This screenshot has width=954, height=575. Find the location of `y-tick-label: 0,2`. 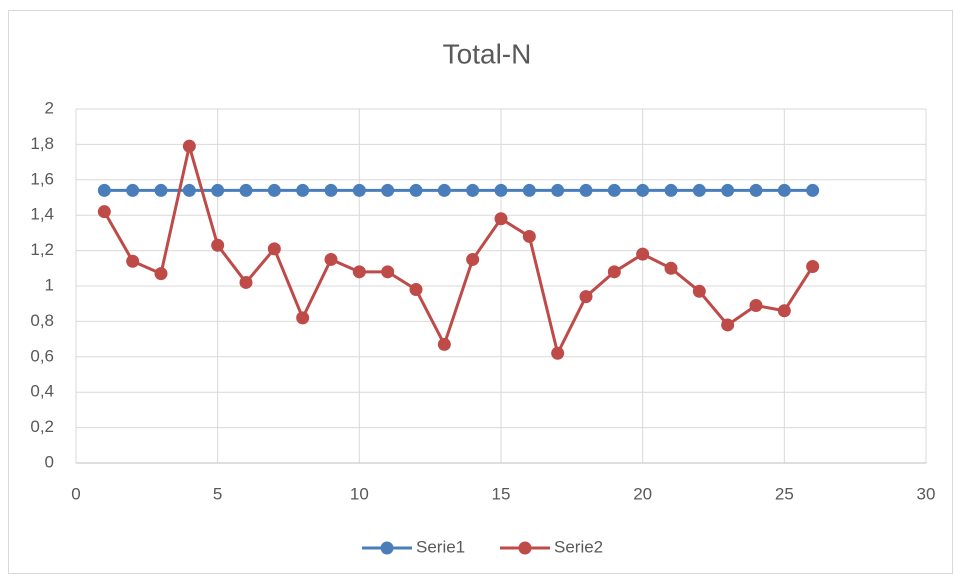

y-tick-label: 0,2 is located at coordinates (42, 426).